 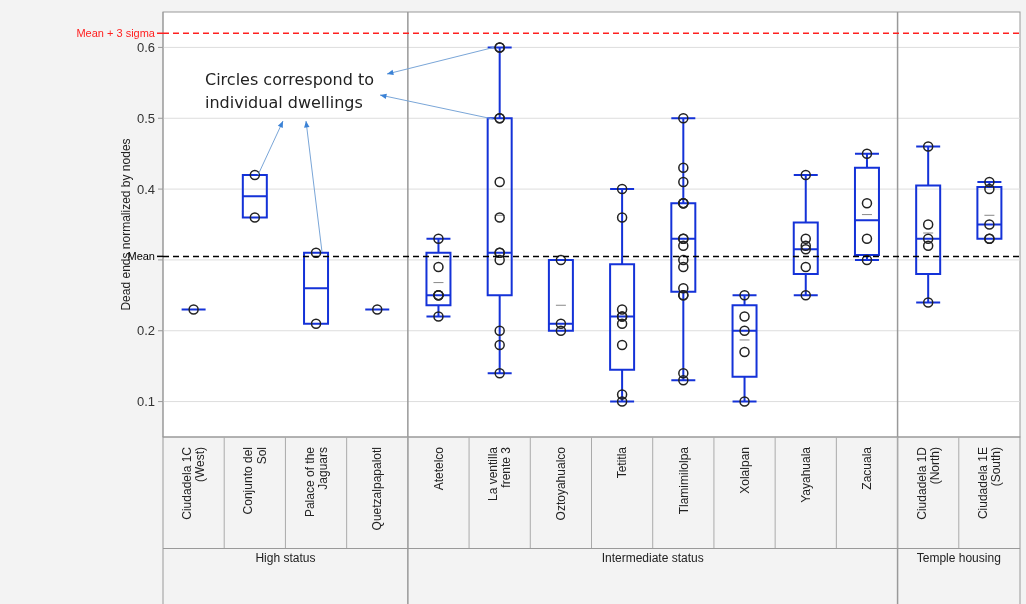 I want to click on y-tick-label: 0.1, so click(x=145, y=402).